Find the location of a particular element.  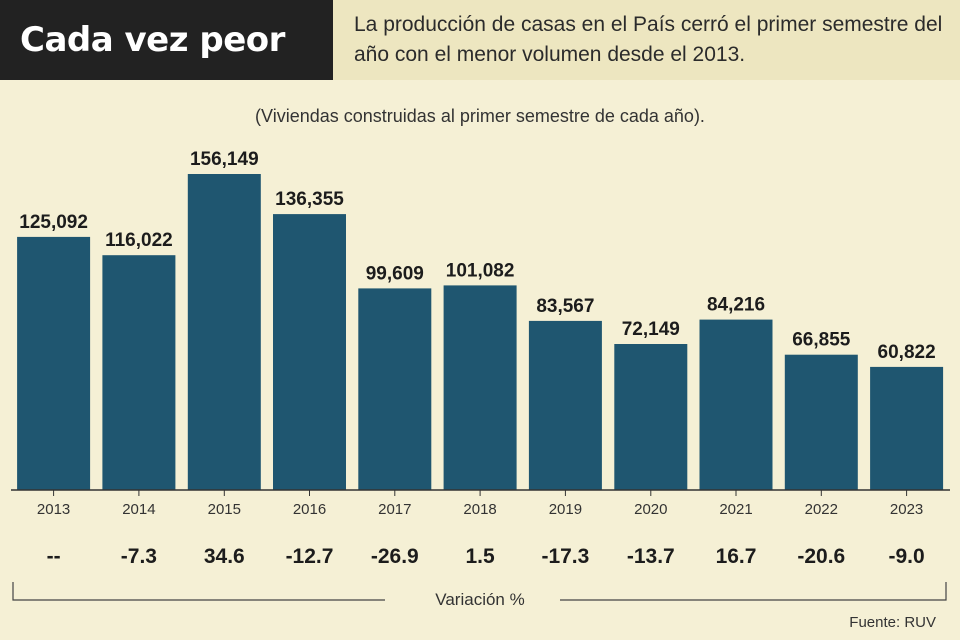

variation-label: 34.6 is located at coordinates (224, 556).